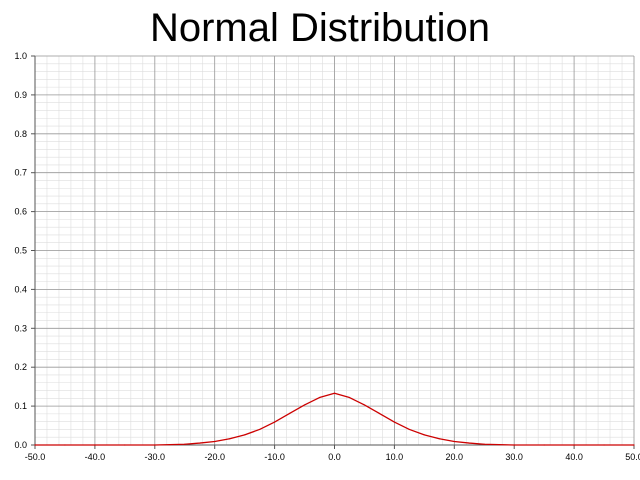  I want to click on series-layer, so click(334, 419).